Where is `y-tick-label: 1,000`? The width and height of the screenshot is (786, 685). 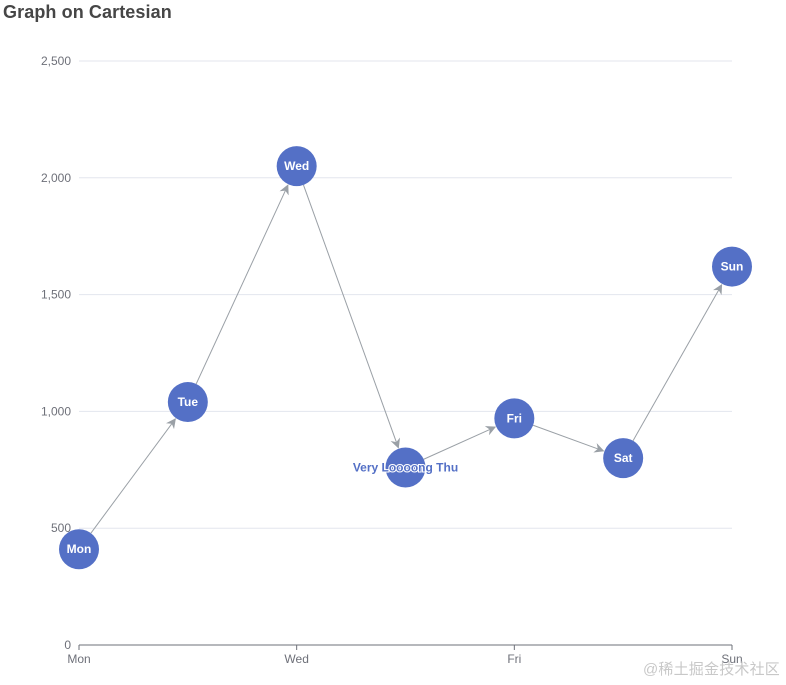
y-tick-label: 1,000 is located at coordinates (56, 411).